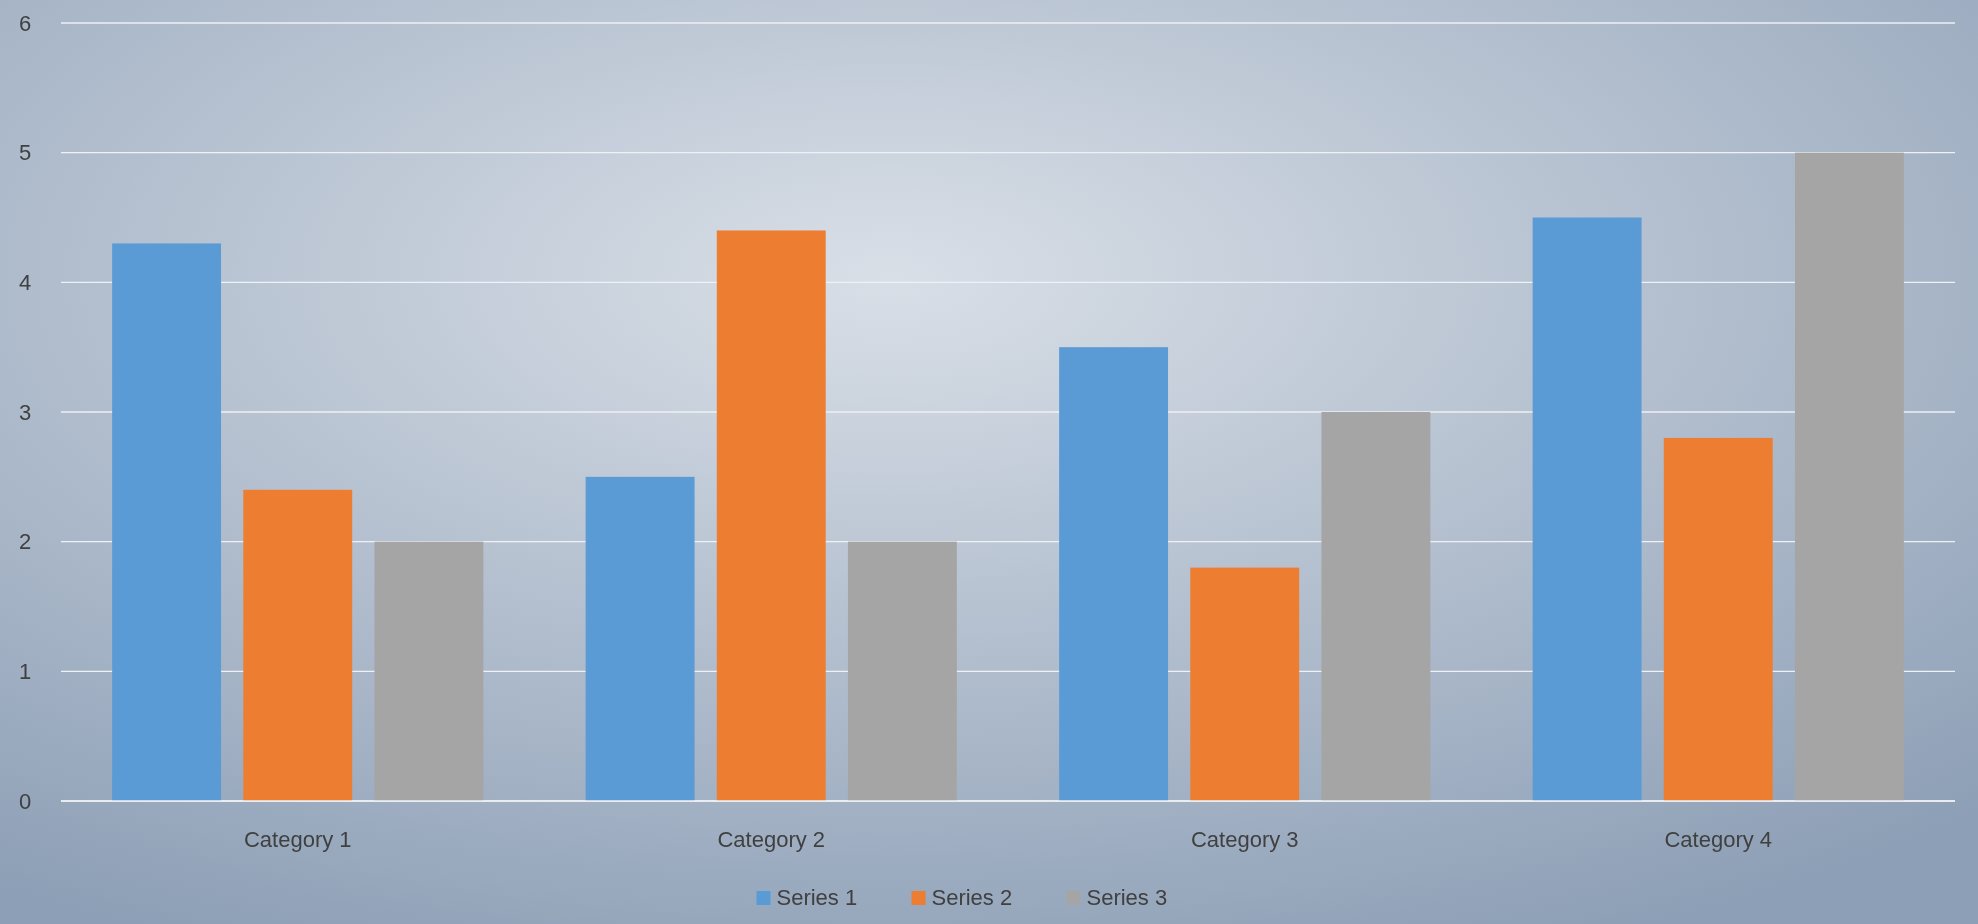 Image resolution: width=1978 pixels, height=924 pixels. Describe the element at coordinates (25, 801) in the screenshot. I see `y-tick-label: 0` at that location.